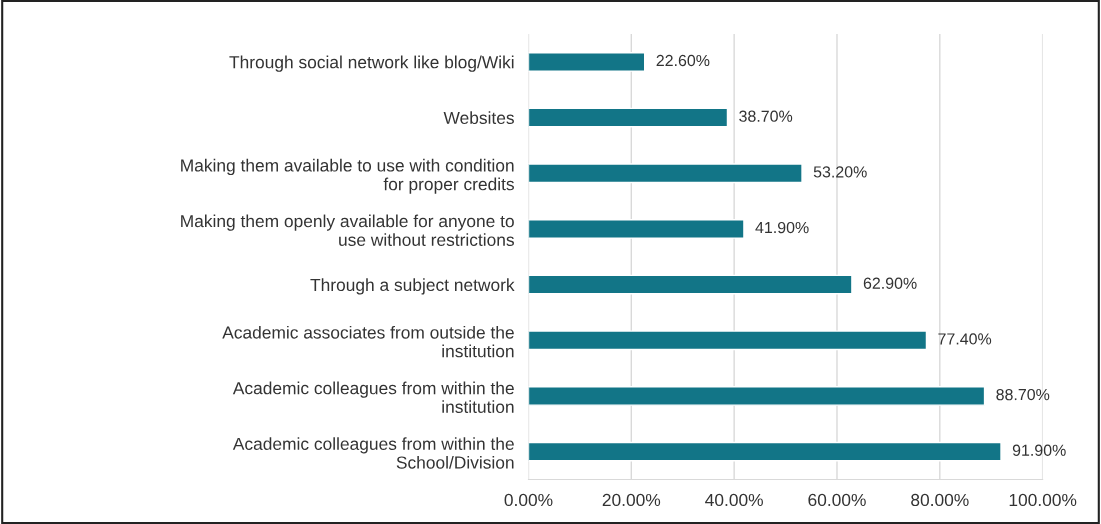  Describe the element at coordinates (347, 230) in the screenshot. I see `y-tick-label: Making them openly available for anyone to use without restrictions` at that location.